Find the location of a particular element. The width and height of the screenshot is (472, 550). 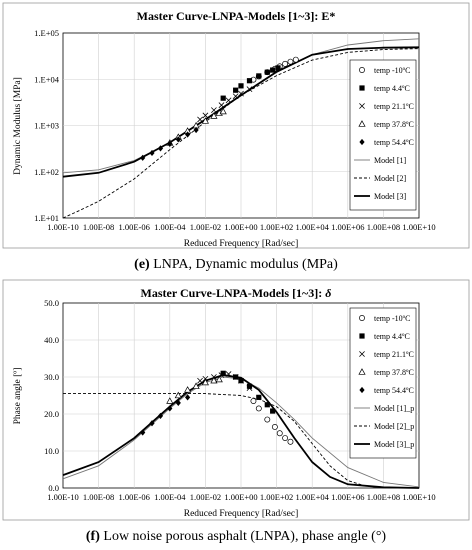

x-tick-label: 1.00E+06 is located at coordinates (347, 497).